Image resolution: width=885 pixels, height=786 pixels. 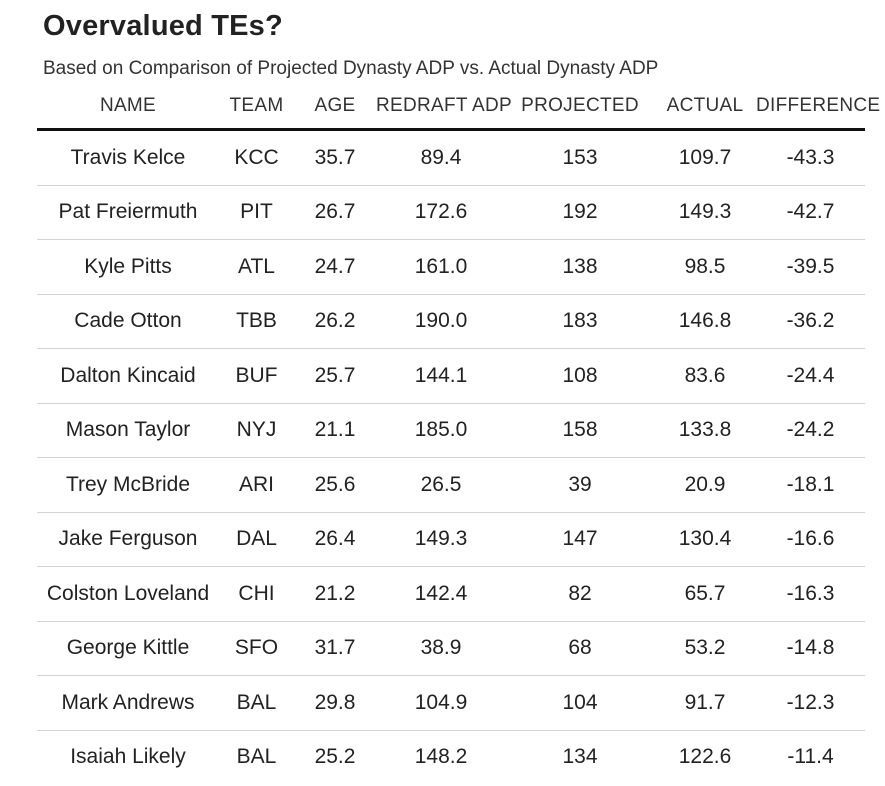 What do you see at coordinates (705, 212) in the screenshot?
I see `actual-cell: 149.3` at bounding box center [705, 212].